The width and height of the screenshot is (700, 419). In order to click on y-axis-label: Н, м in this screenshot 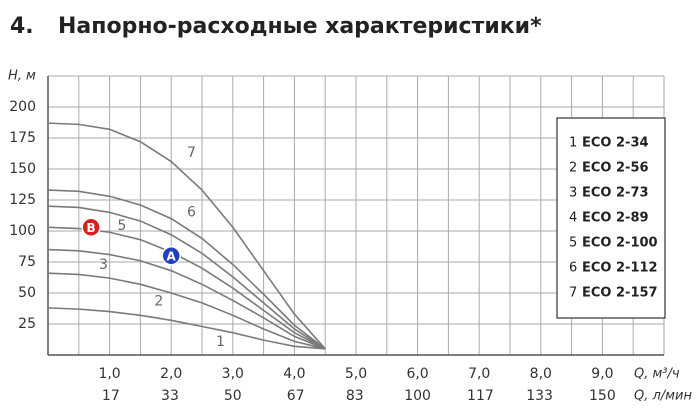, I will do `click(22, 76)`.